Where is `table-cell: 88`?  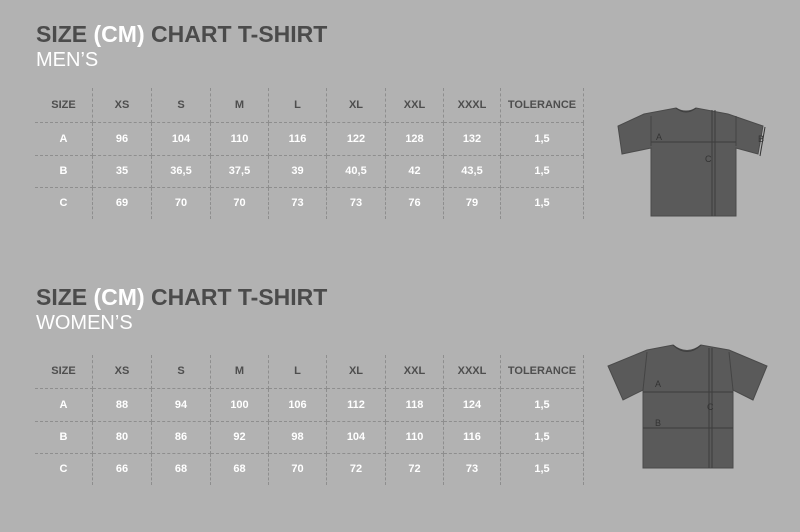
table-cell: 88 is located at coordinates (122, 404).